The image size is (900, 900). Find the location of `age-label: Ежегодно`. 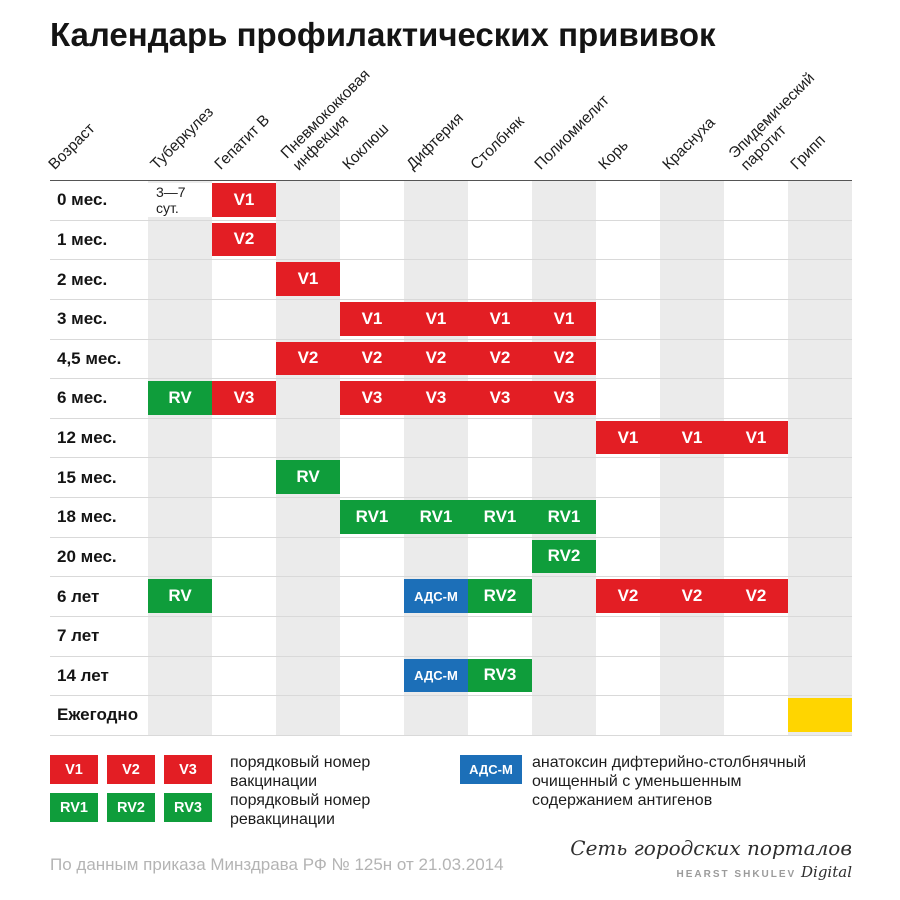

age-label: Ежегодно is located at coordinates (98, 715).